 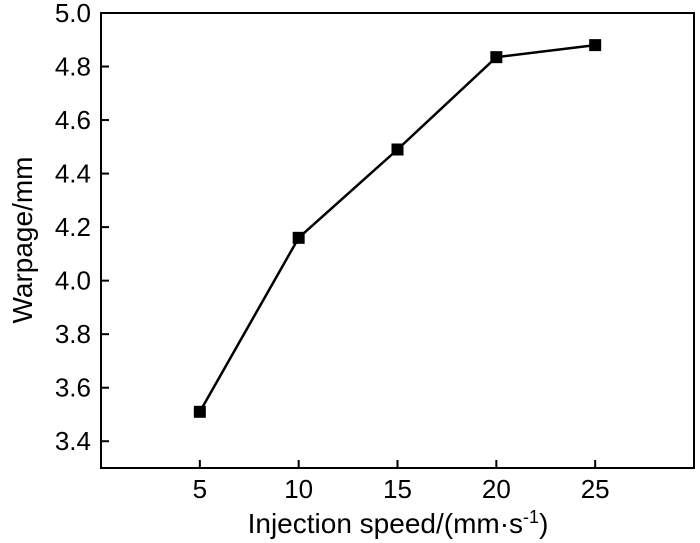 What do you see at coordinates (385, 523) in the screenshot?
I see `x-axis-title-main: Injection speed/(mm·s` at bounding box center [385, 523].